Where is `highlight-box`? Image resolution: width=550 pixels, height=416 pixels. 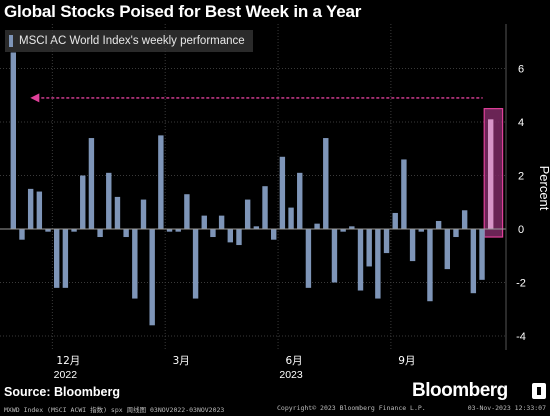 highlight-box is located at coordinates (493, 173).